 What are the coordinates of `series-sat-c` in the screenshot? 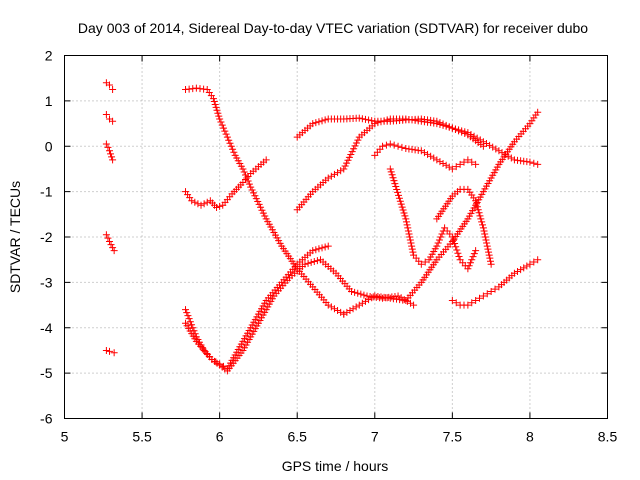 It's located at (109, 152).